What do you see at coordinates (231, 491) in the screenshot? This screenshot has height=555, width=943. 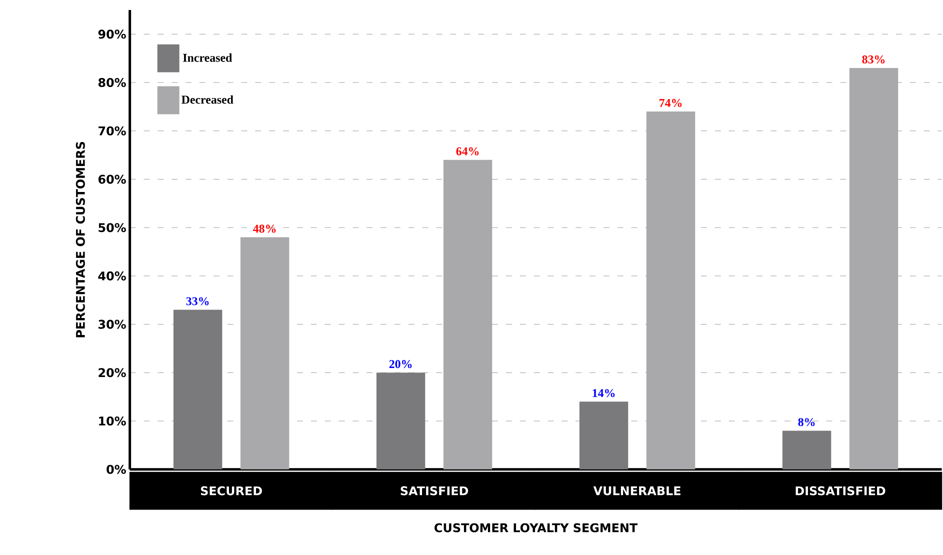 I see `x-tick-label: SECURED` at bounding box center [231, 491].